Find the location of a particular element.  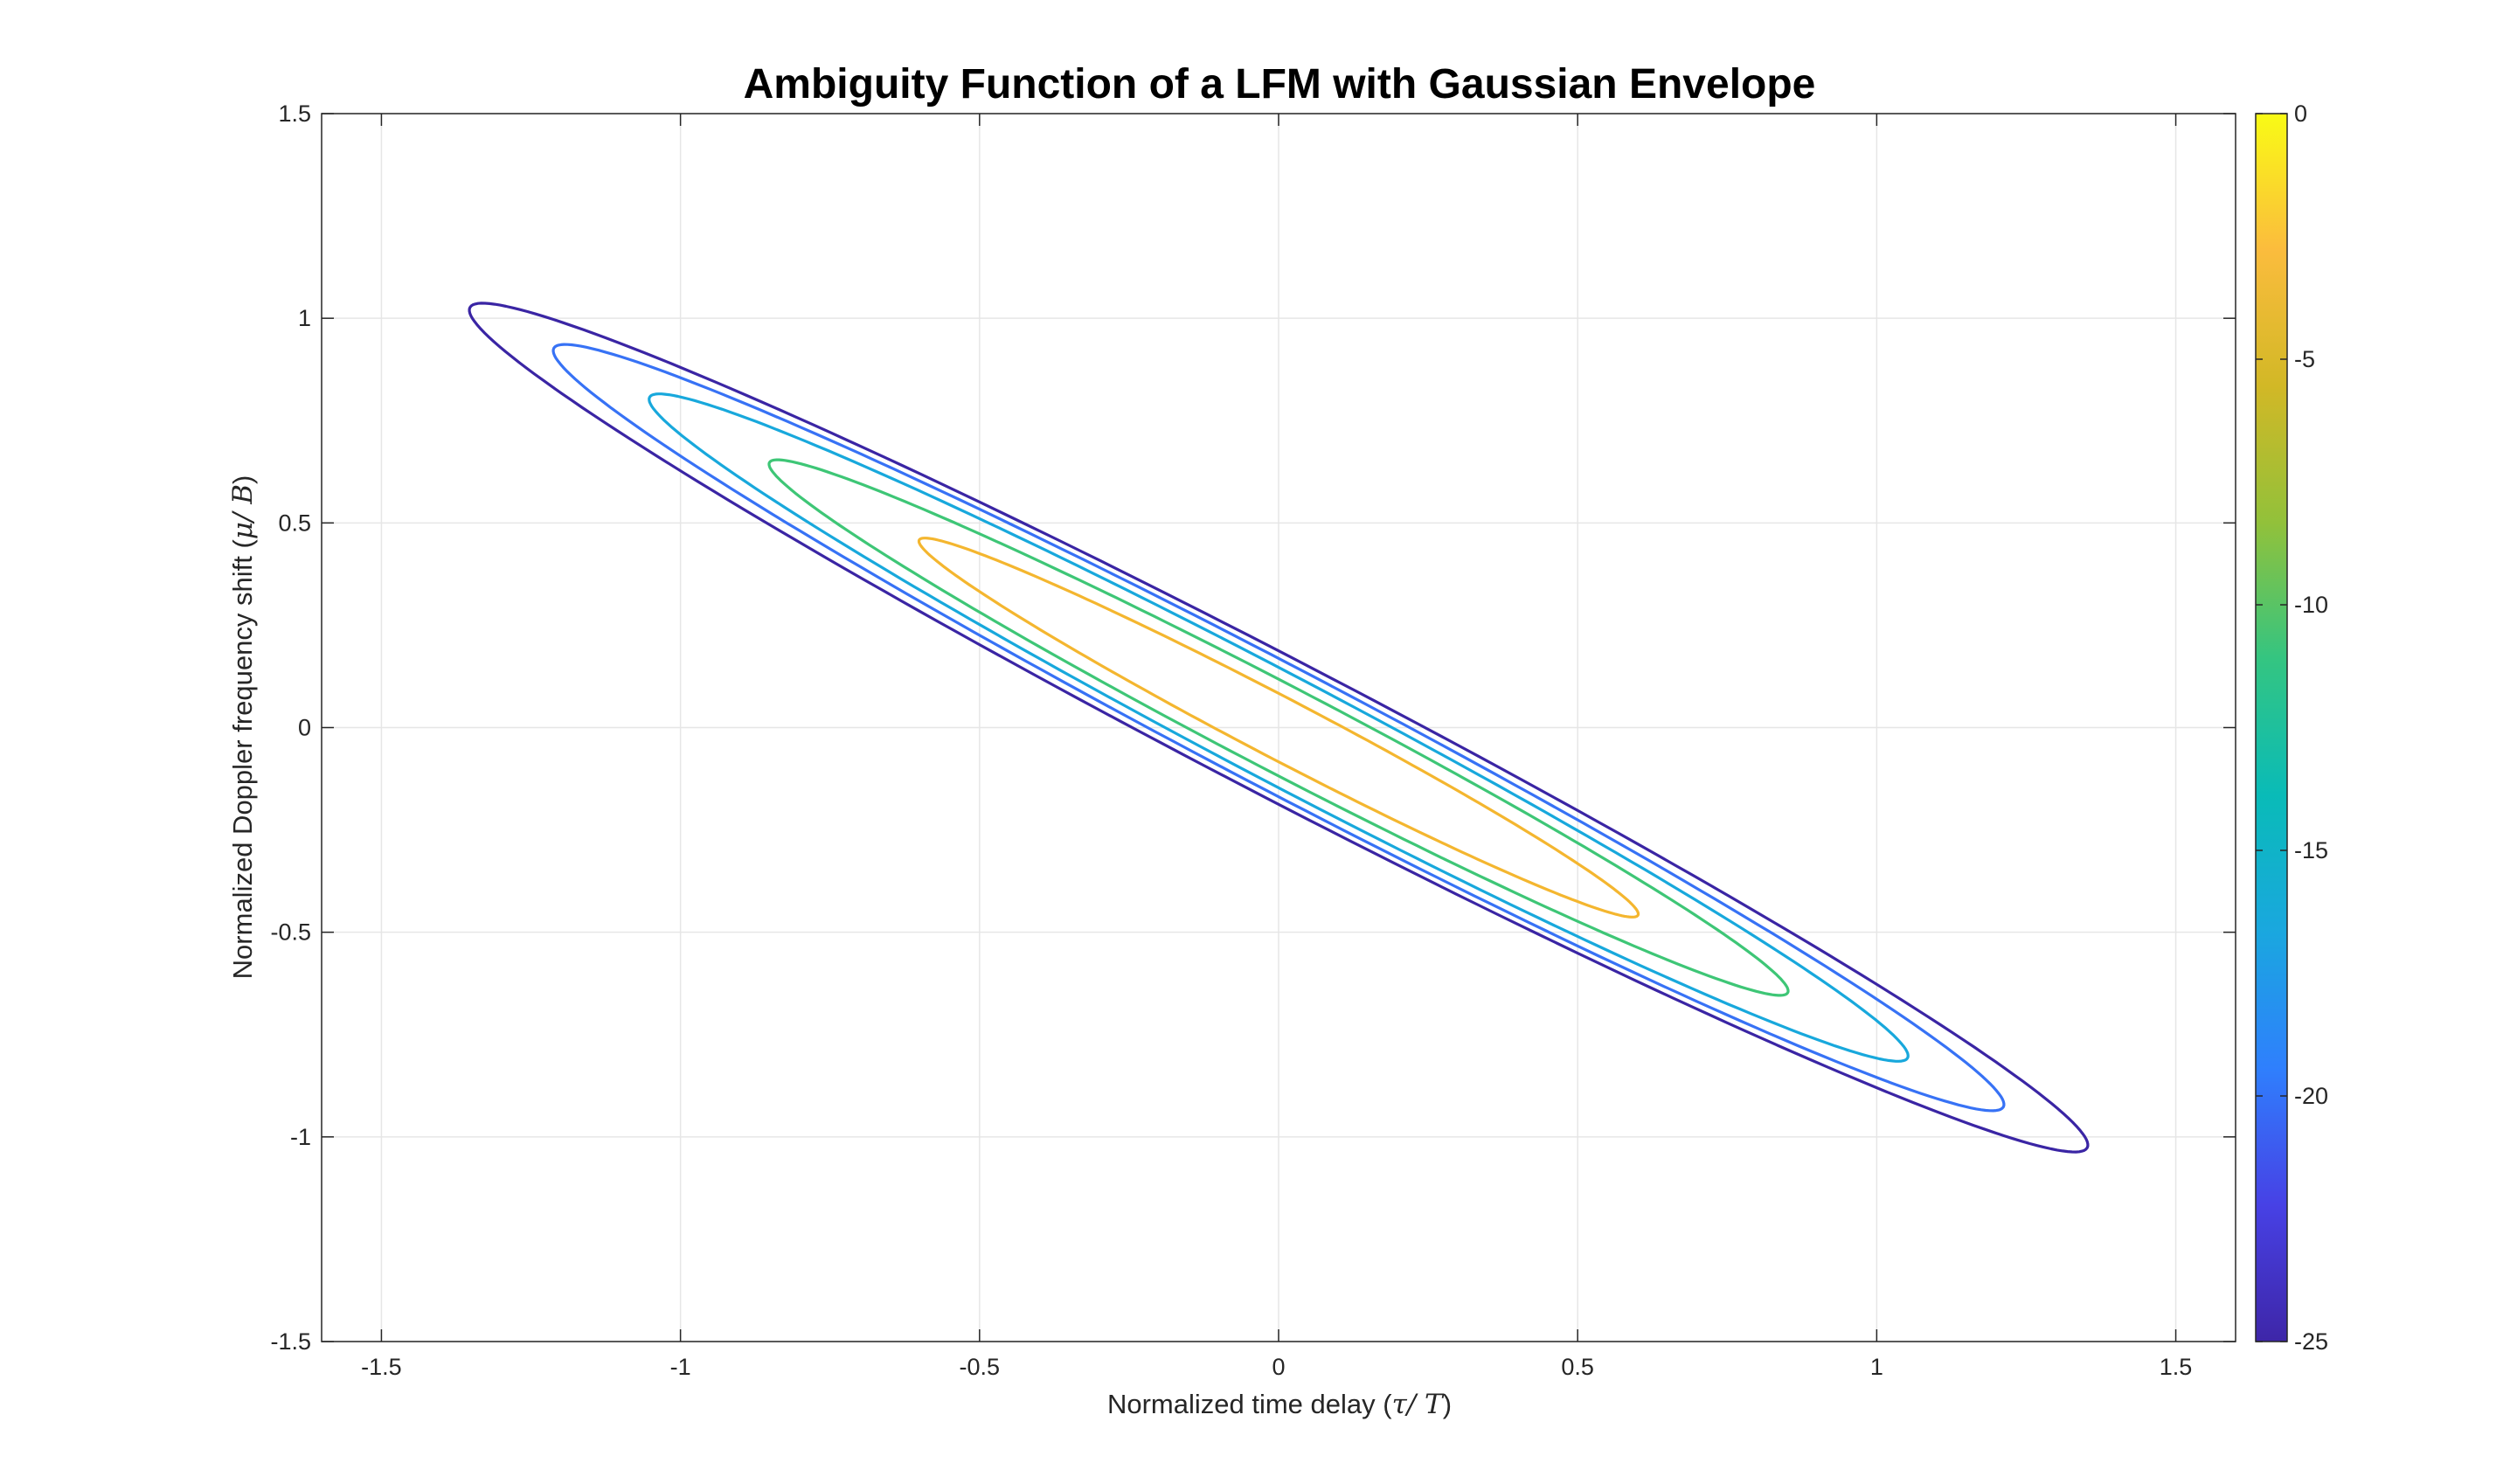

colorbar-tick-label: -25 is located at coordinates (2311, 1341).